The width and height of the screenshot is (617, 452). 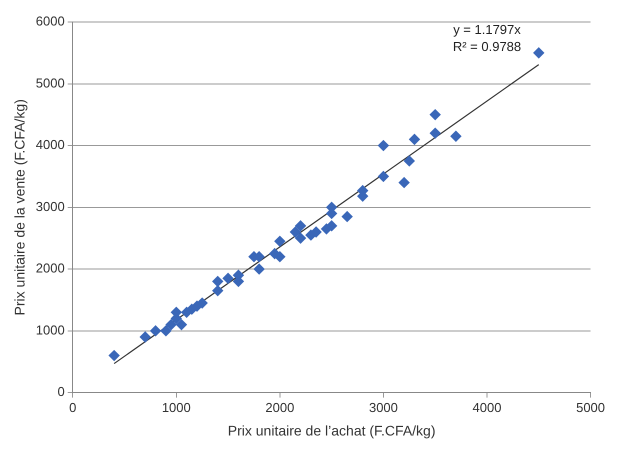 What do you see at coordinates (50, 144) in the screenshot?
I see `y-tick-label: 4000` at bounding box center [50, 144].